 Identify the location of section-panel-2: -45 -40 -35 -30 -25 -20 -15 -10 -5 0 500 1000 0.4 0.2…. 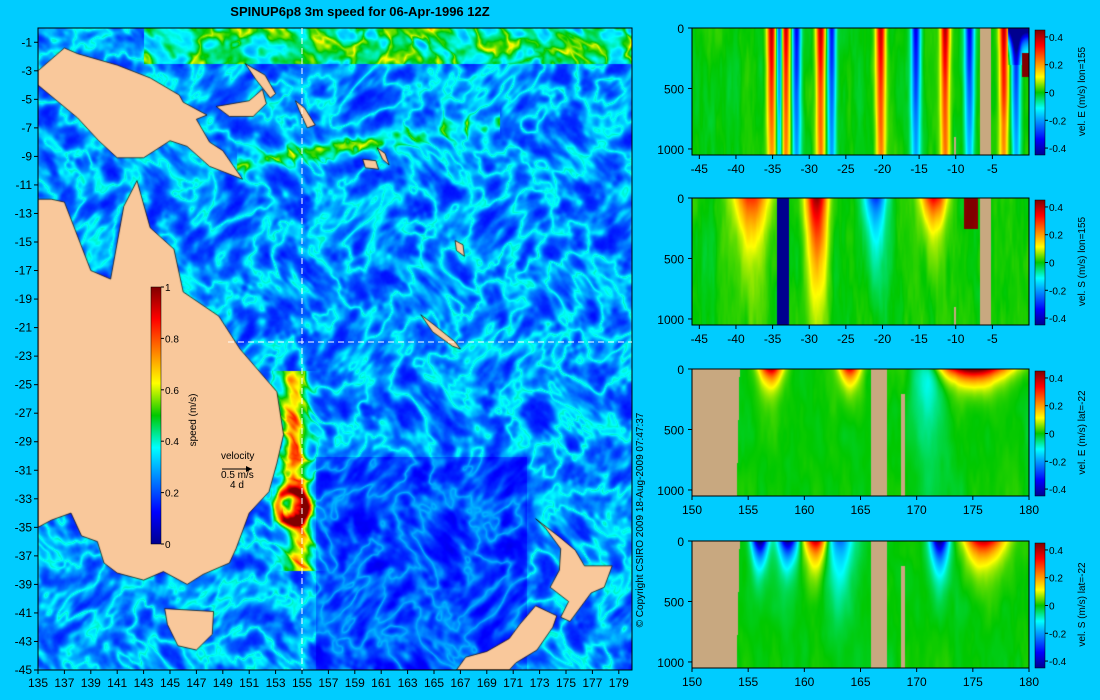
(872, 269).